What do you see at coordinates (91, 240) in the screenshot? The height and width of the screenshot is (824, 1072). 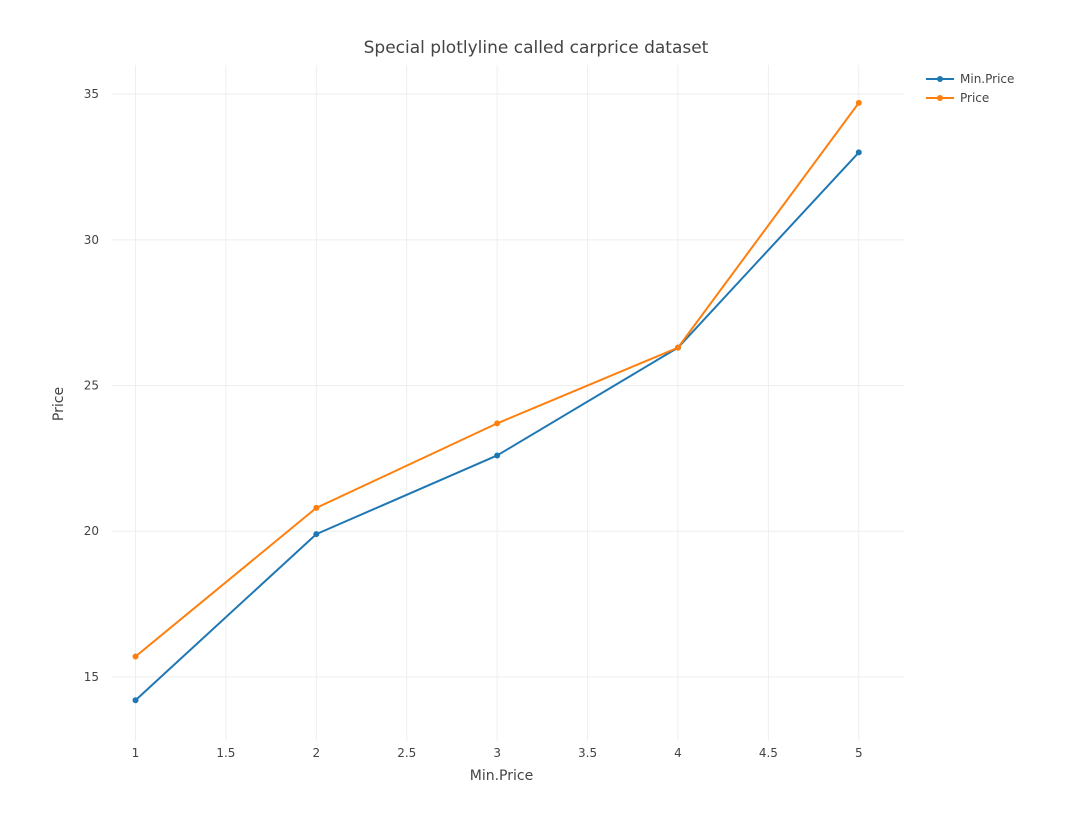 I see `y-tick-label: 30` at bounding box center [91, 240].